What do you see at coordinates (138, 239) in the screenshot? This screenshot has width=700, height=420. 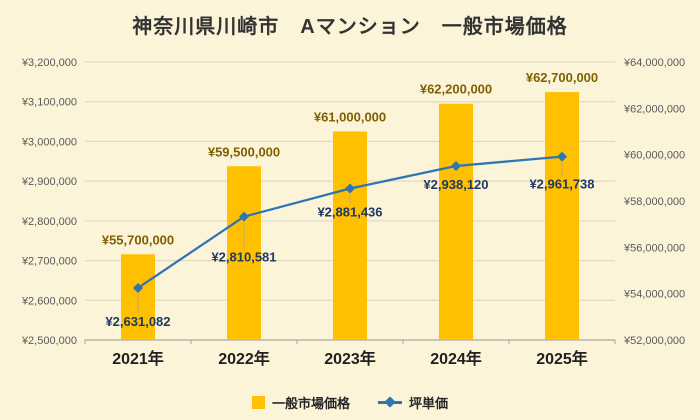 I see `bar-data-label: ¥55,700,000` at bounding box center [138, 239].